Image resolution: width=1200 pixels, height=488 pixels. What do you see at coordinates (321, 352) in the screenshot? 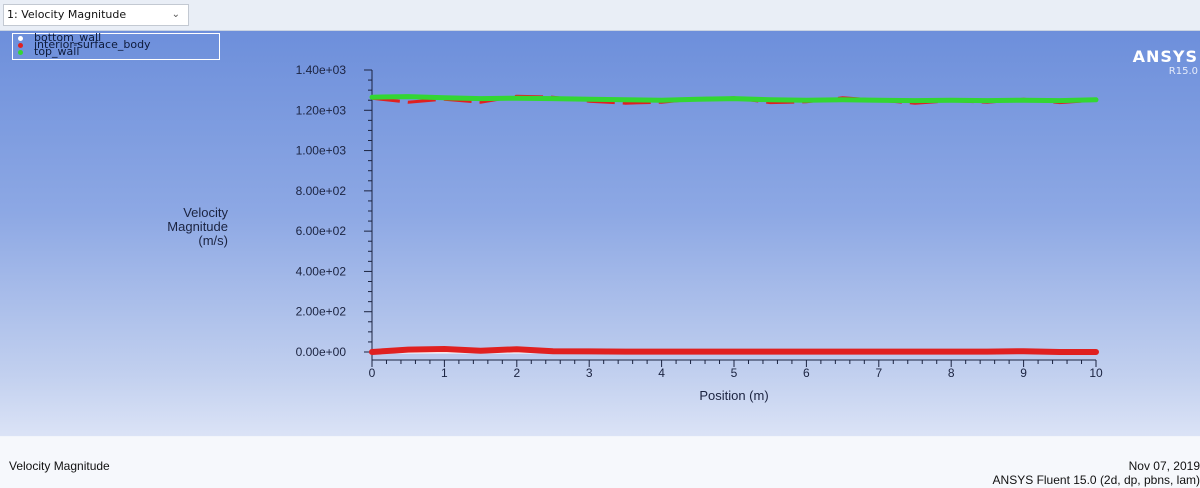
I see `y-tick-label: 0.00e+00` at bounding box center [321, 352].